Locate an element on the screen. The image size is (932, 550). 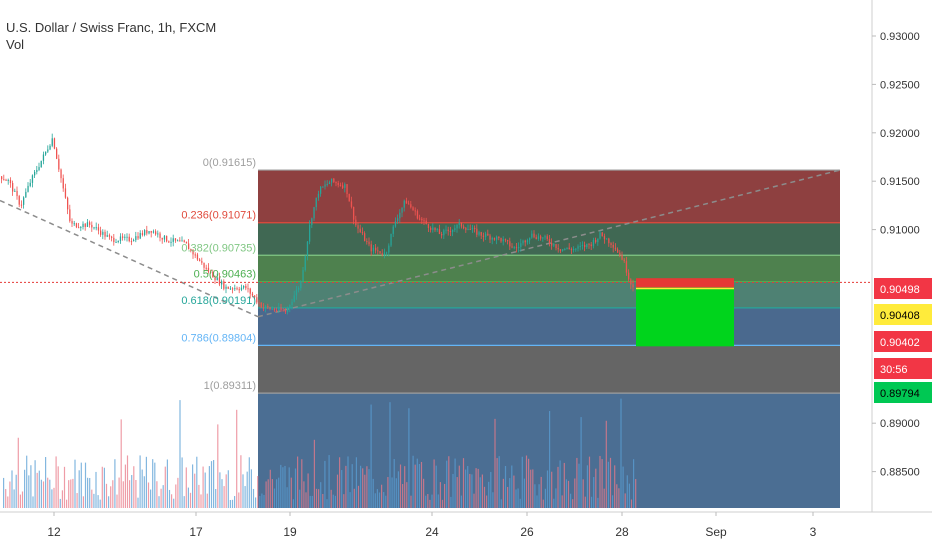
price-label-bg is located at coordinates (903, 368).